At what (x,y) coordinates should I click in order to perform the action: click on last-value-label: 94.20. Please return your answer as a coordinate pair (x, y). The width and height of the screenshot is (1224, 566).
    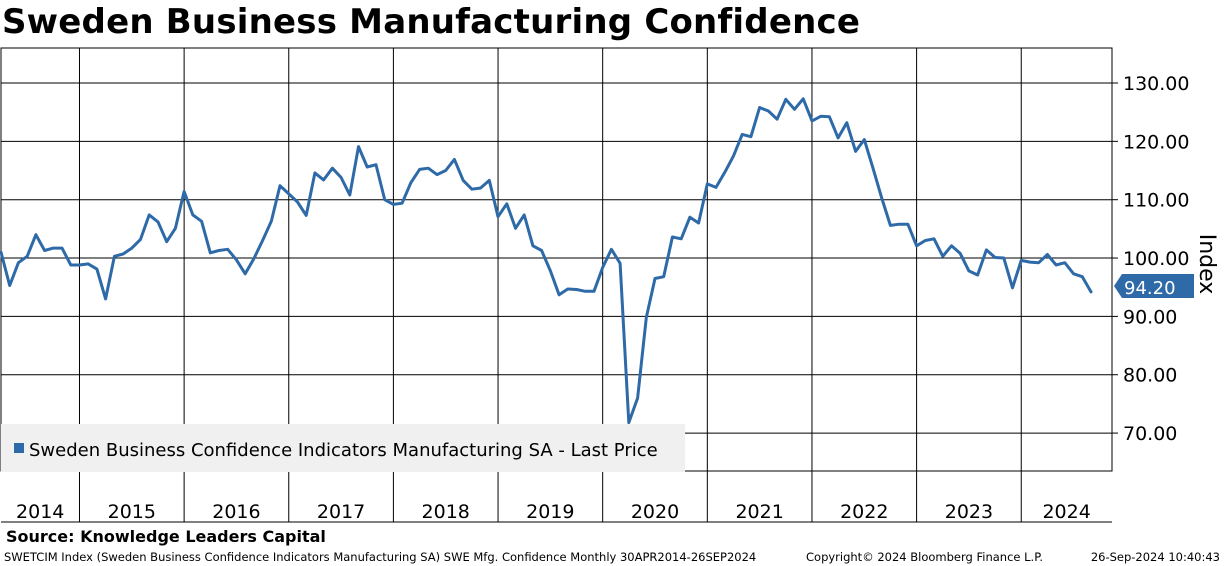
    Looking at the image, I should click on (1150, 288).